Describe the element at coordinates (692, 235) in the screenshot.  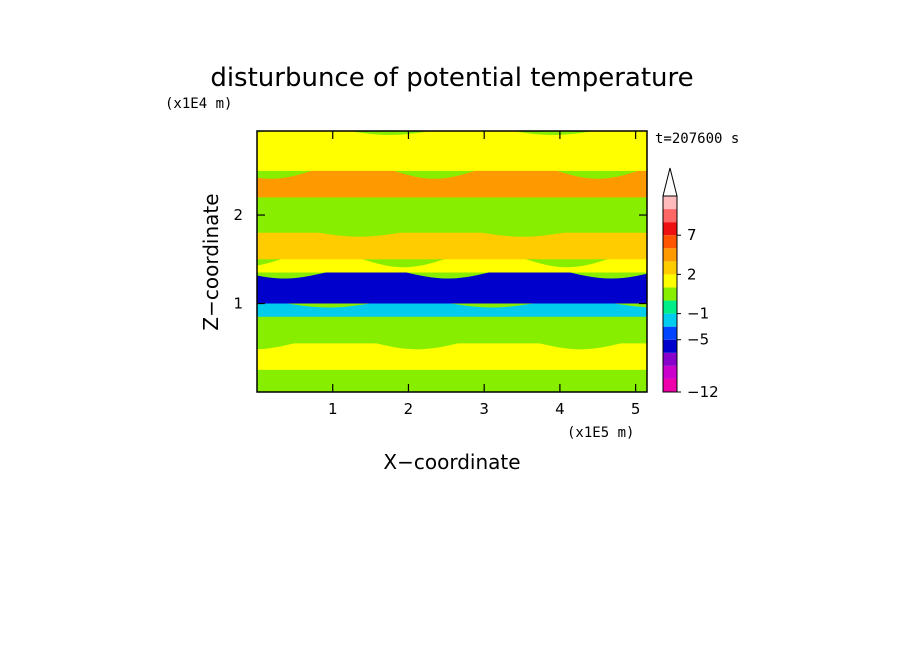
I see `colorbar-label: 7` at that location.